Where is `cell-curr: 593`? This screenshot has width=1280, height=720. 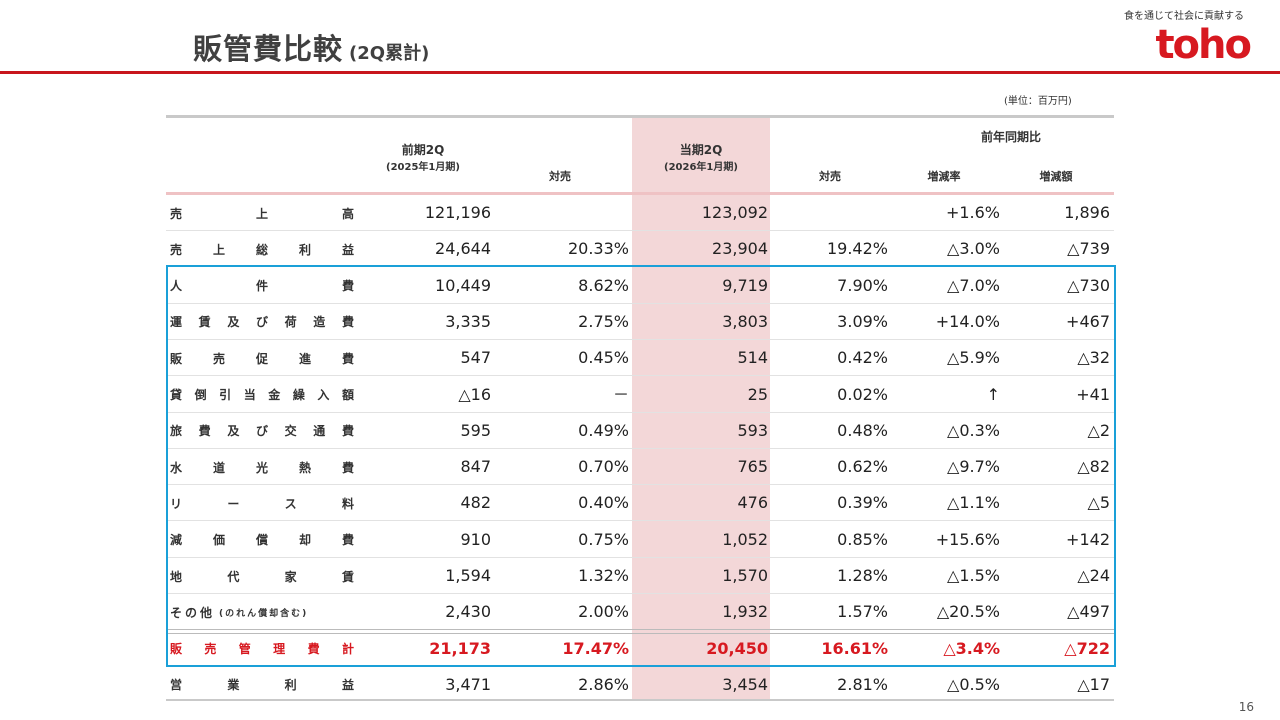 cell-curr: 593 is located at coordinates (752, 430).